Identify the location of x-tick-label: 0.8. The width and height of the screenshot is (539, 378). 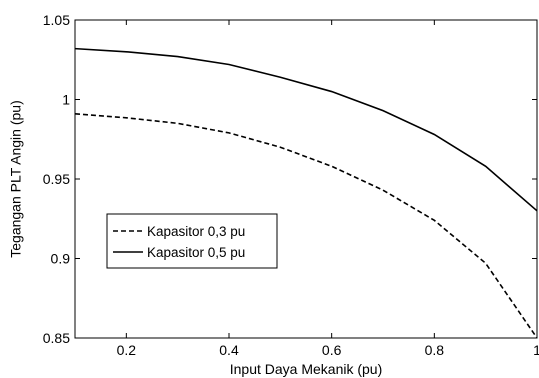
(435, 350).